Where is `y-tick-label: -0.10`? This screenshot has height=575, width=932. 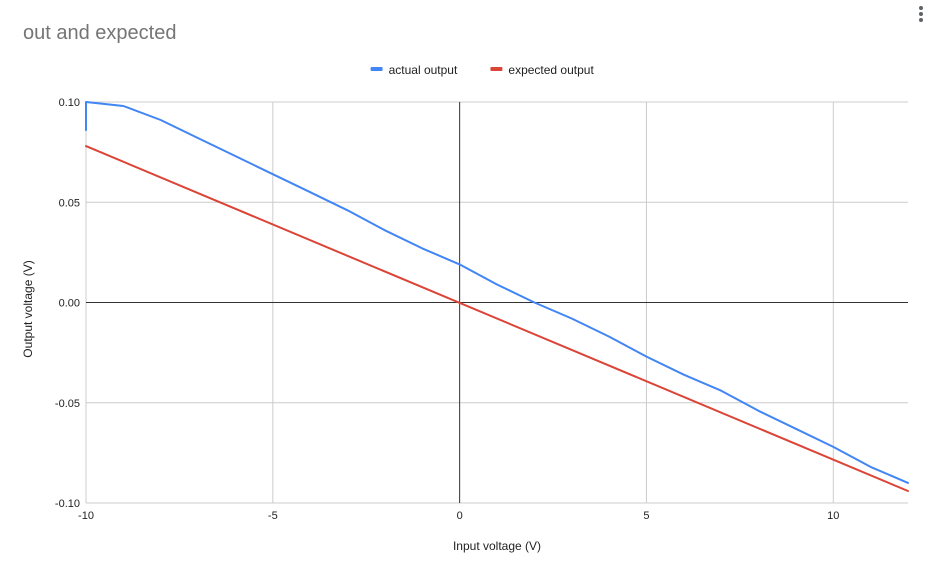
y-tick-label: -0.10 is located at coordinates (67, 504).